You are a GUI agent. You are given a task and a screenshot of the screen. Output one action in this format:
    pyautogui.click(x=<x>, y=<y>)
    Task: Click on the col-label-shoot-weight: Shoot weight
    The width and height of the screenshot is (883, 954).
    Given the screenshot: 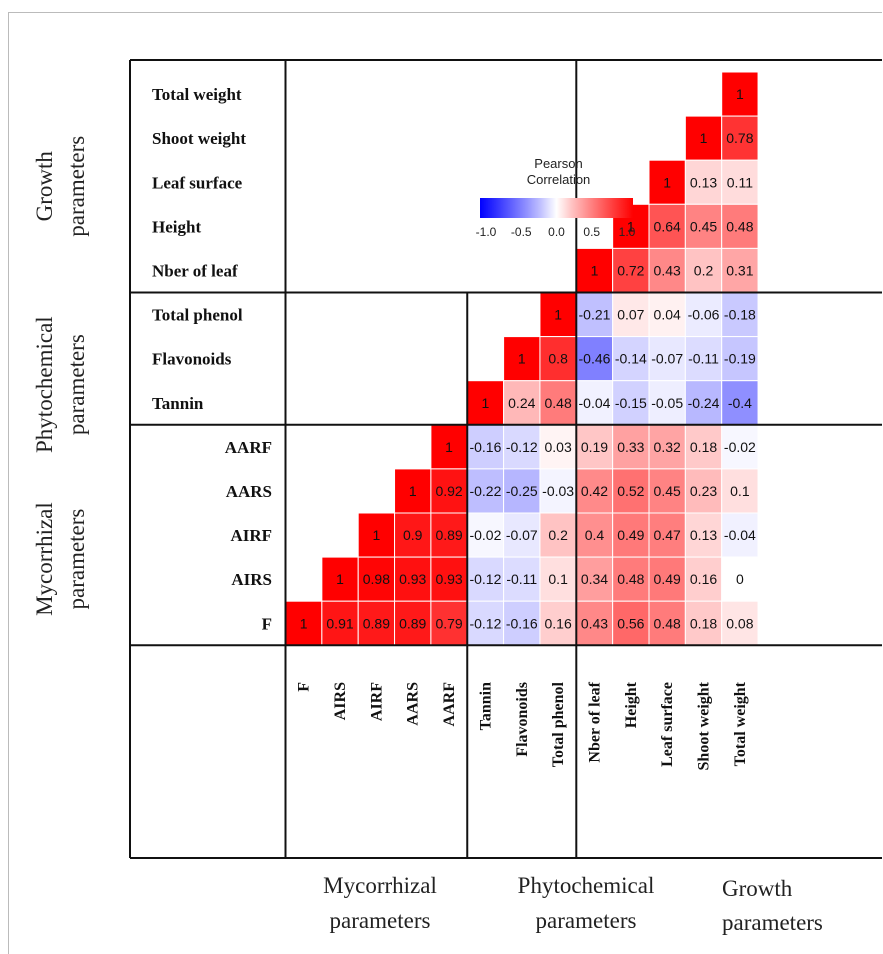 What is the action you would take?
    pyautogui.click(x=704, y=725)
    